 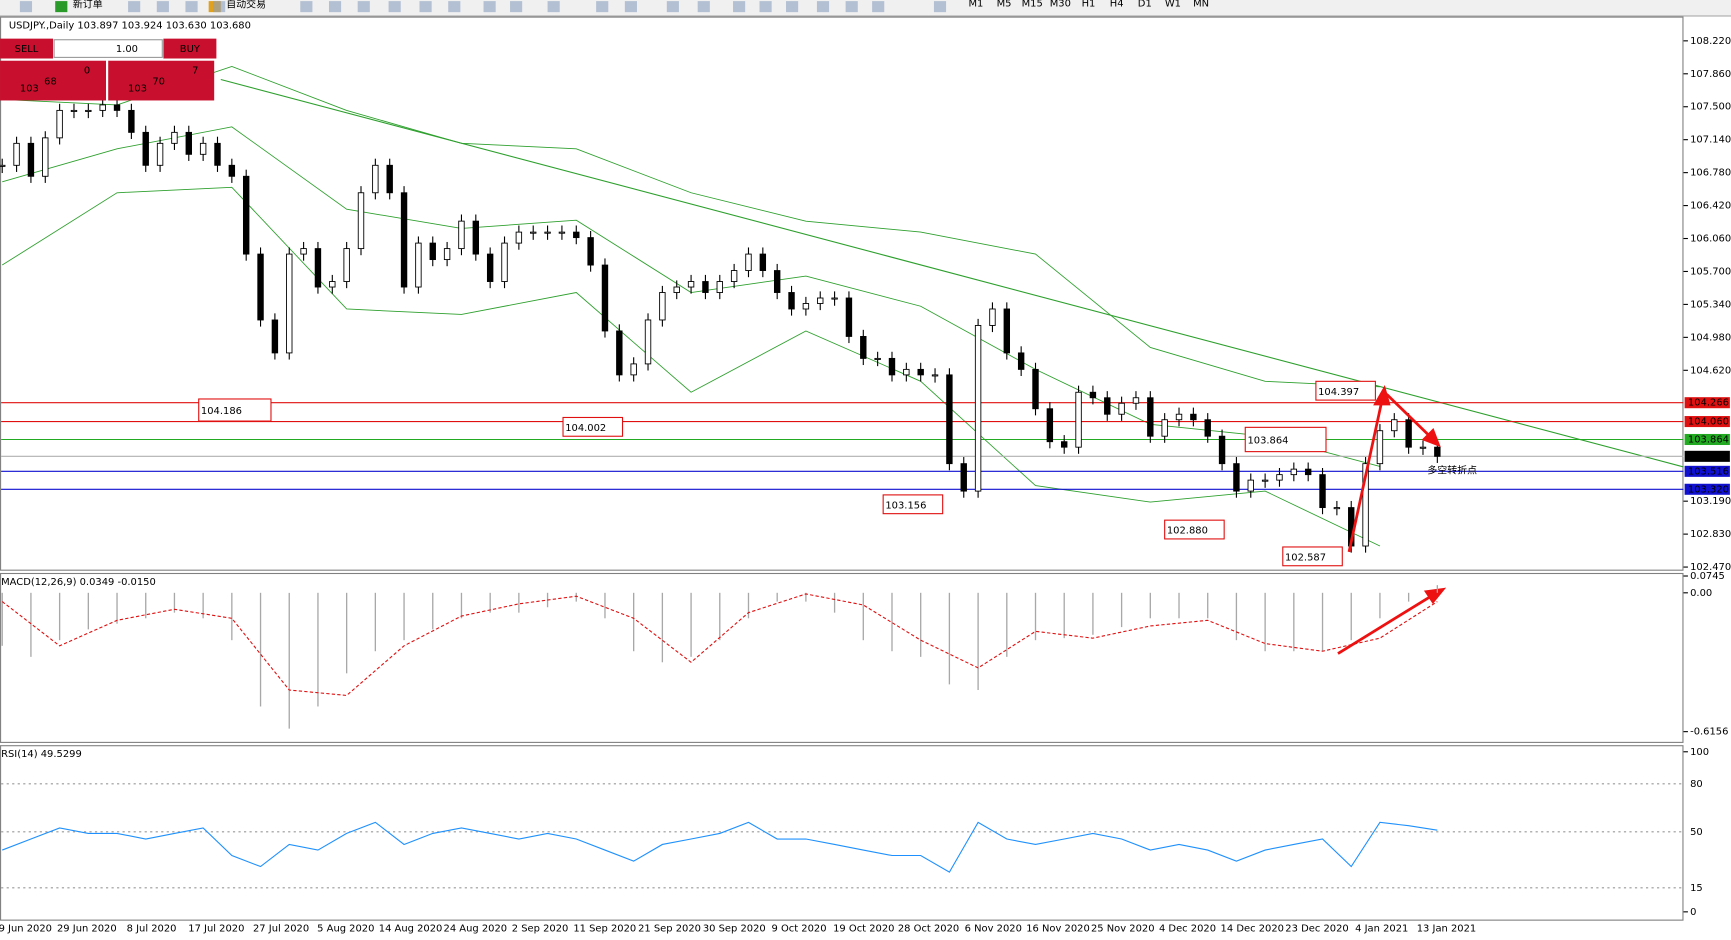 I want to click on rsi-line, so click(x=720, y=847).